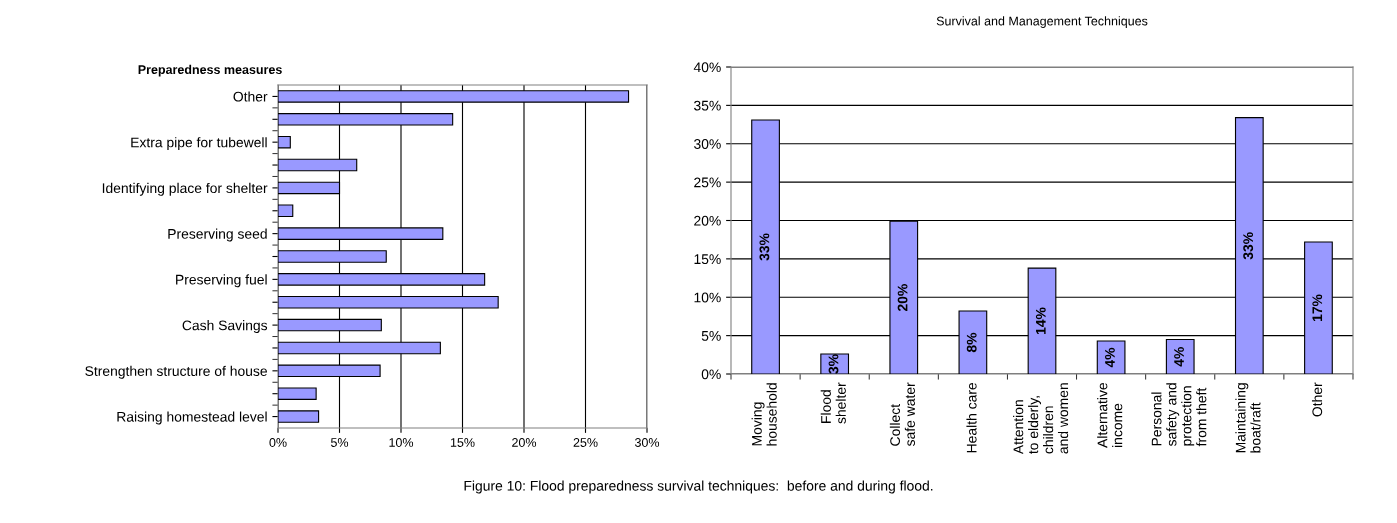 This screenshot has height=523, width=1397. I want to click on y-tick-label: Strengthen structure of house, so click(176, 372).